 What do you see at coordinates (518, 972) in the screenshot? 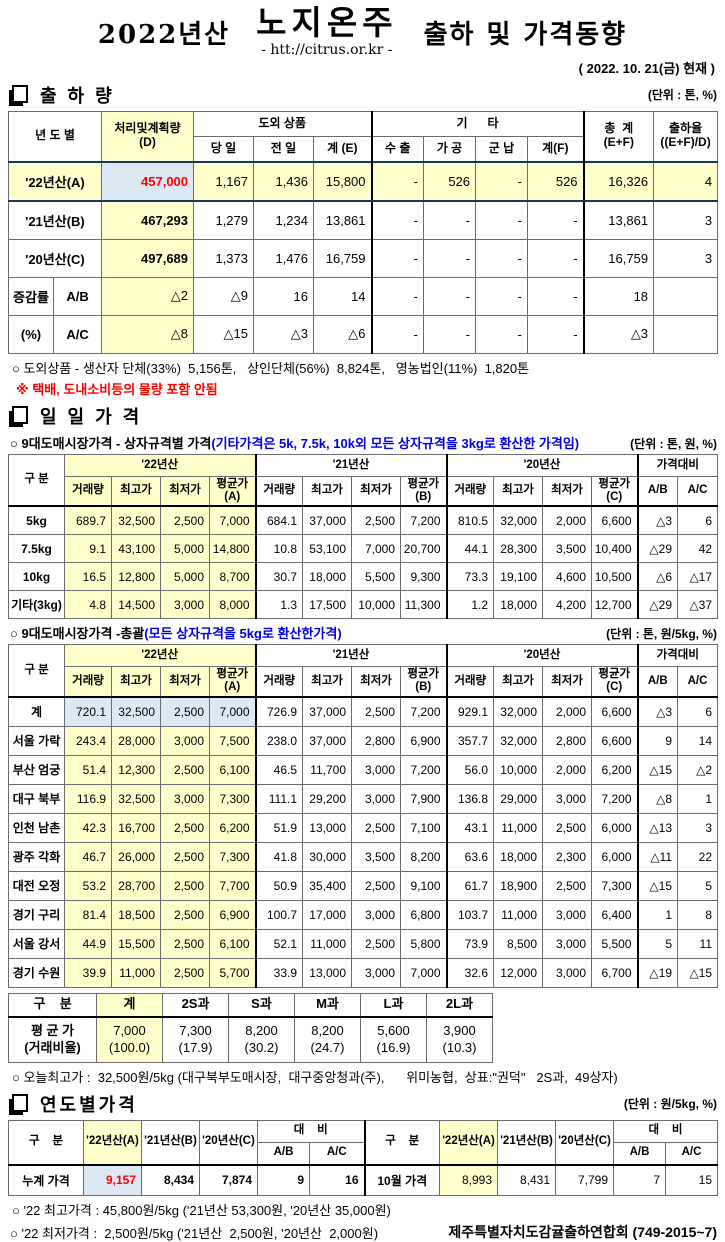
I see `cell: 12,000` at bounding box center [518, 972].